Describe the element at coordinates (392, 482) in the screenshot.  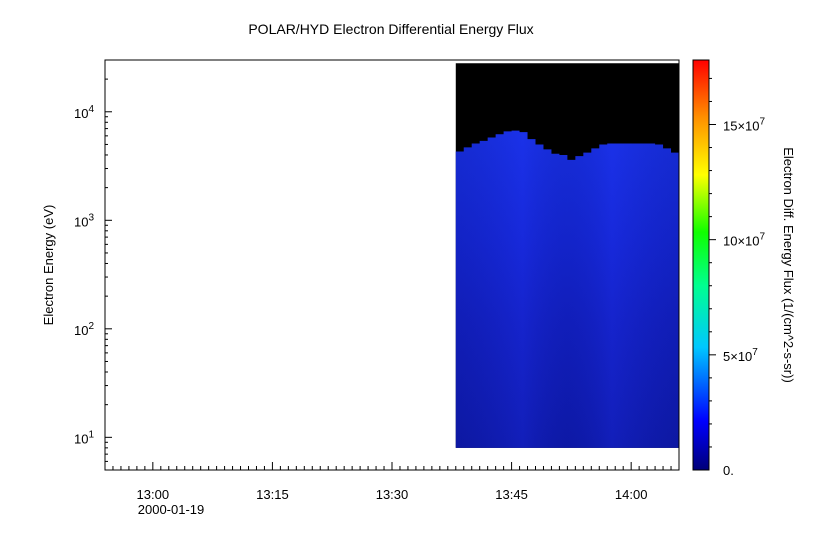
I see `x-axis: 13:00 13:15 13:30 13:45 14:00` at that location.